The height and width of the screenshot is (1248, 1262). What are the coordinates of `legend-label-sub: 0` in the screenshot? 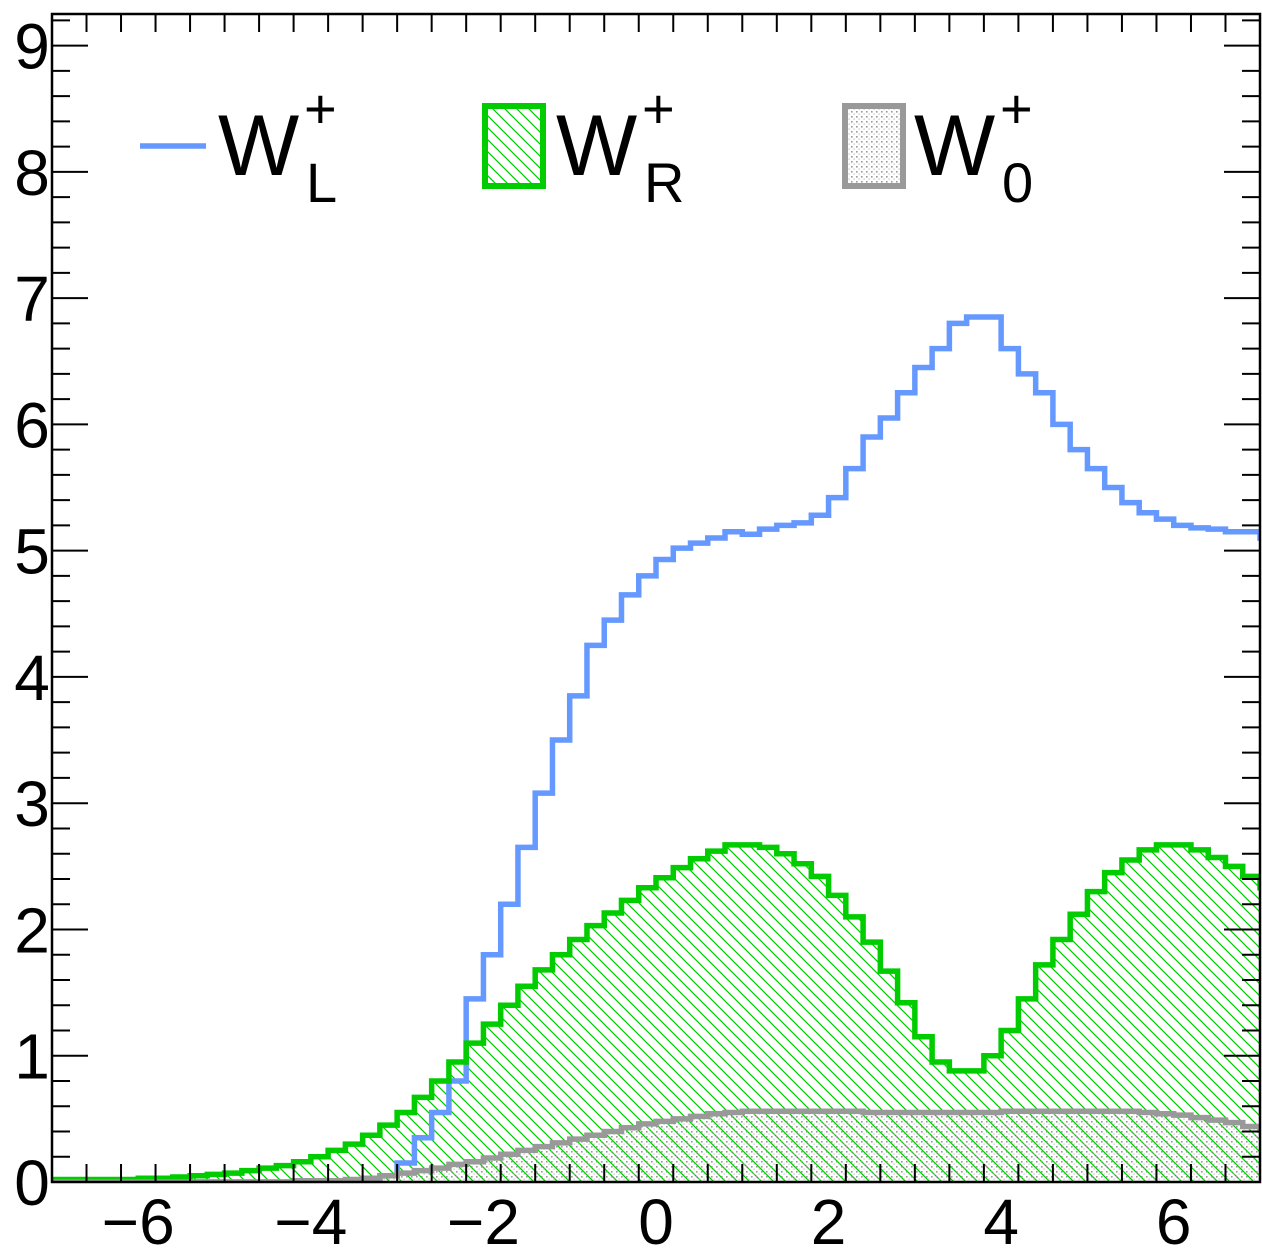 It's located at (1017, 182).